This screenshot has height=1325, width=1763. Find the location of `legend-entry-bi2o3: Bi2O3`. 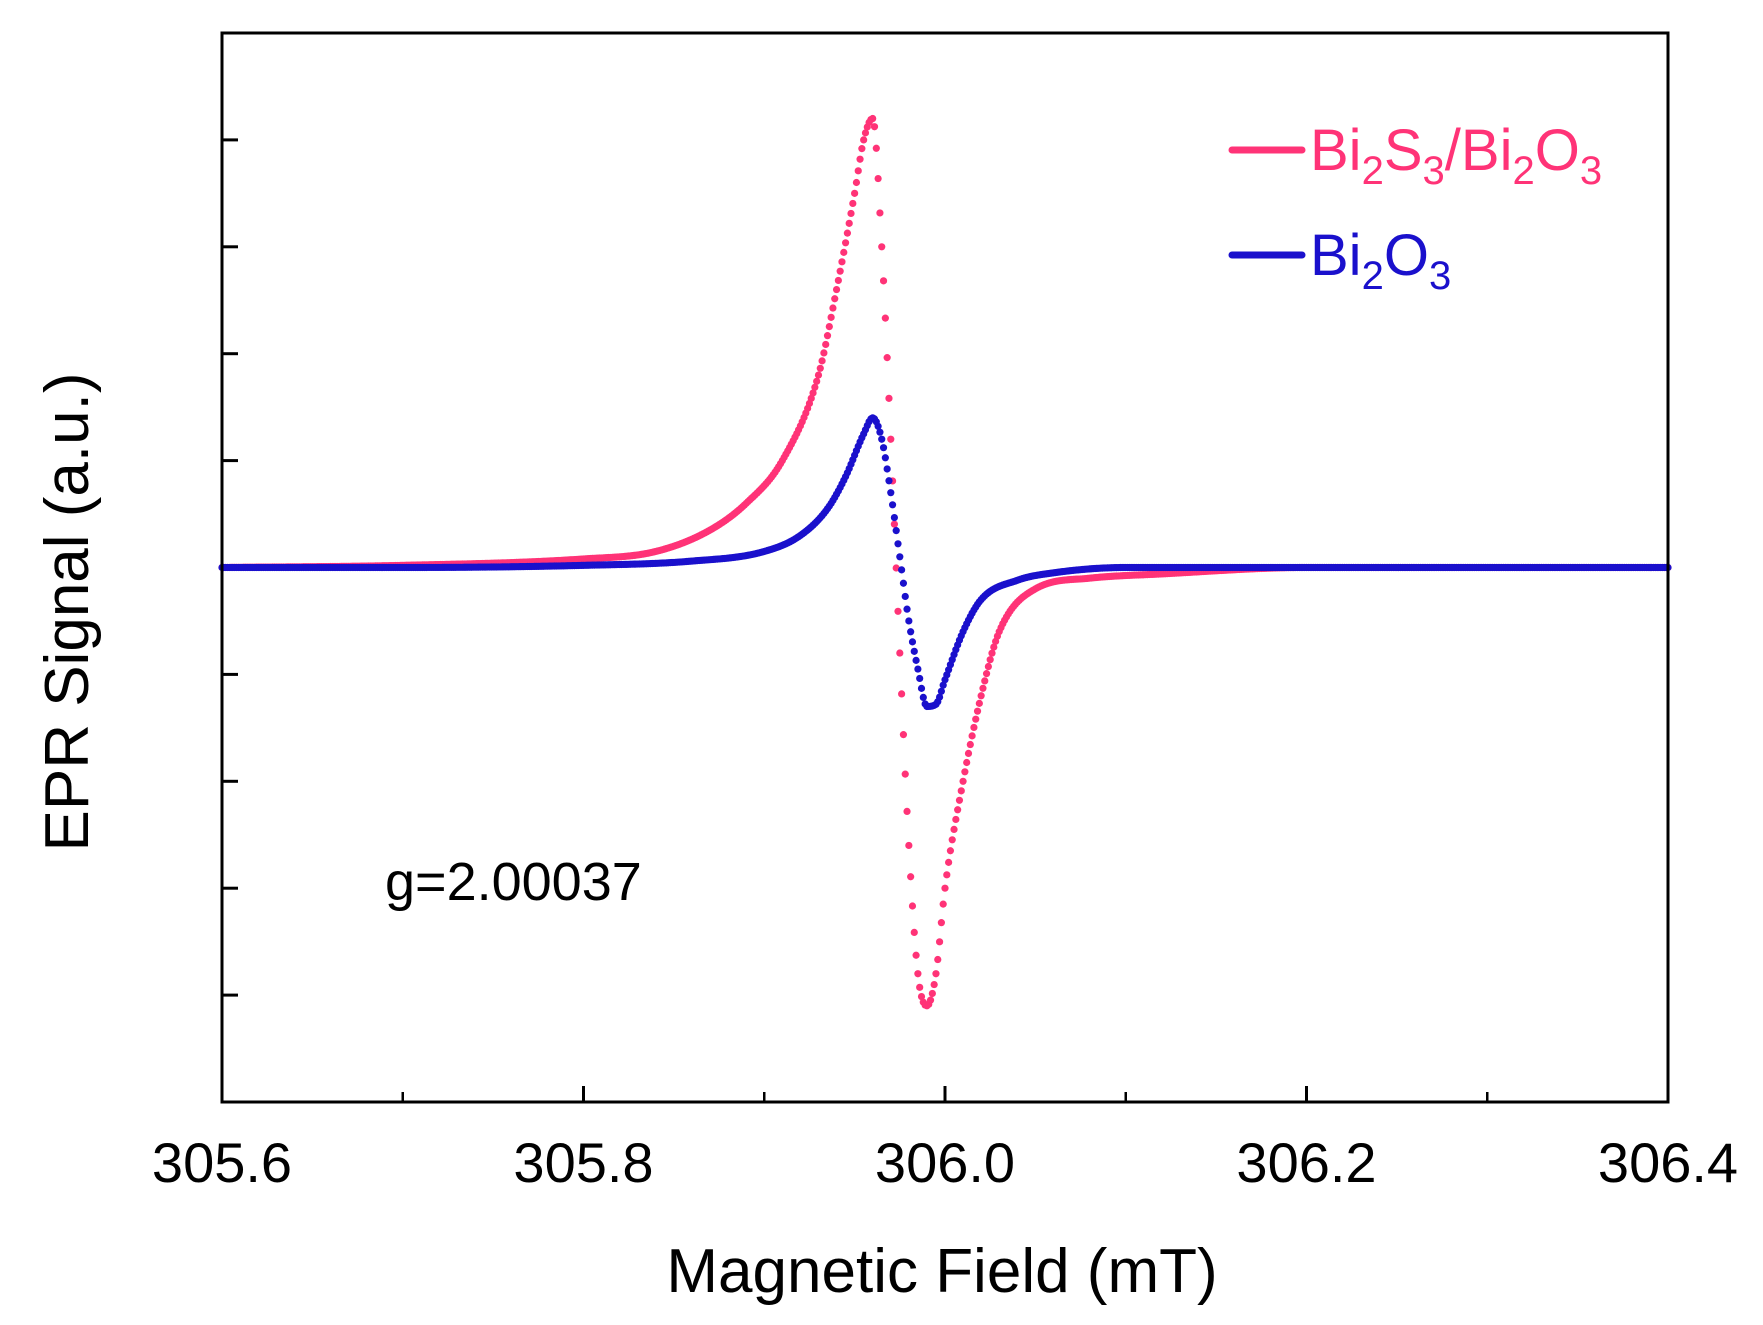

legend-entry-bi2o3: Bi2O3 is located at coordinates (1339, 260).